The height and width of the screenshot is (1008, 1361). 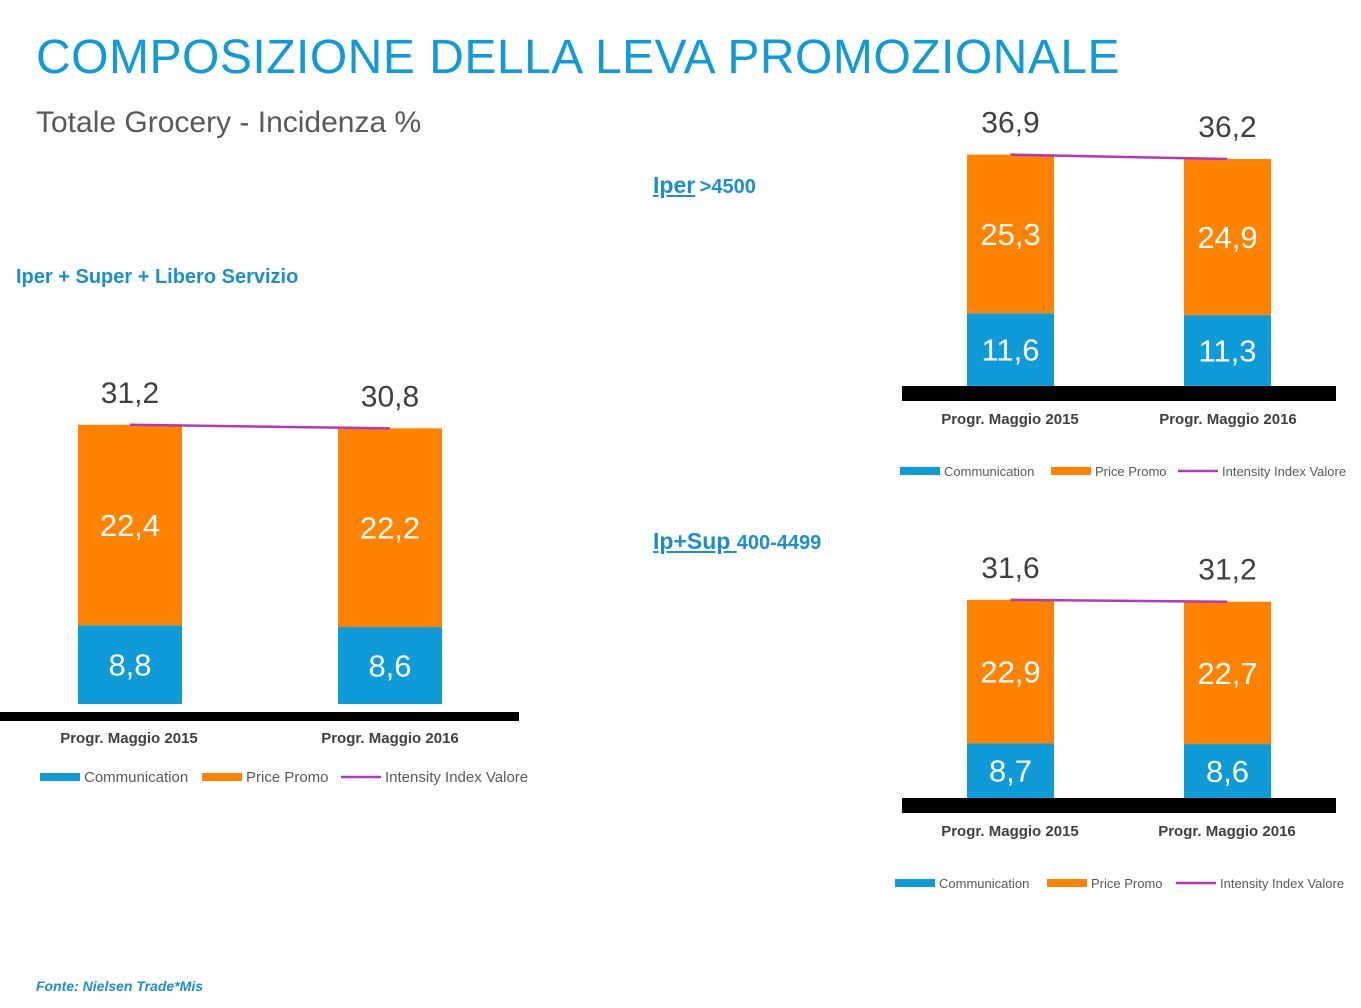 What do you see at coordinates (120, 986) in the screenshot?
I see `source-footnote: Fonte: Nielsen Trade*Mis` at bounding box center [120, 986].